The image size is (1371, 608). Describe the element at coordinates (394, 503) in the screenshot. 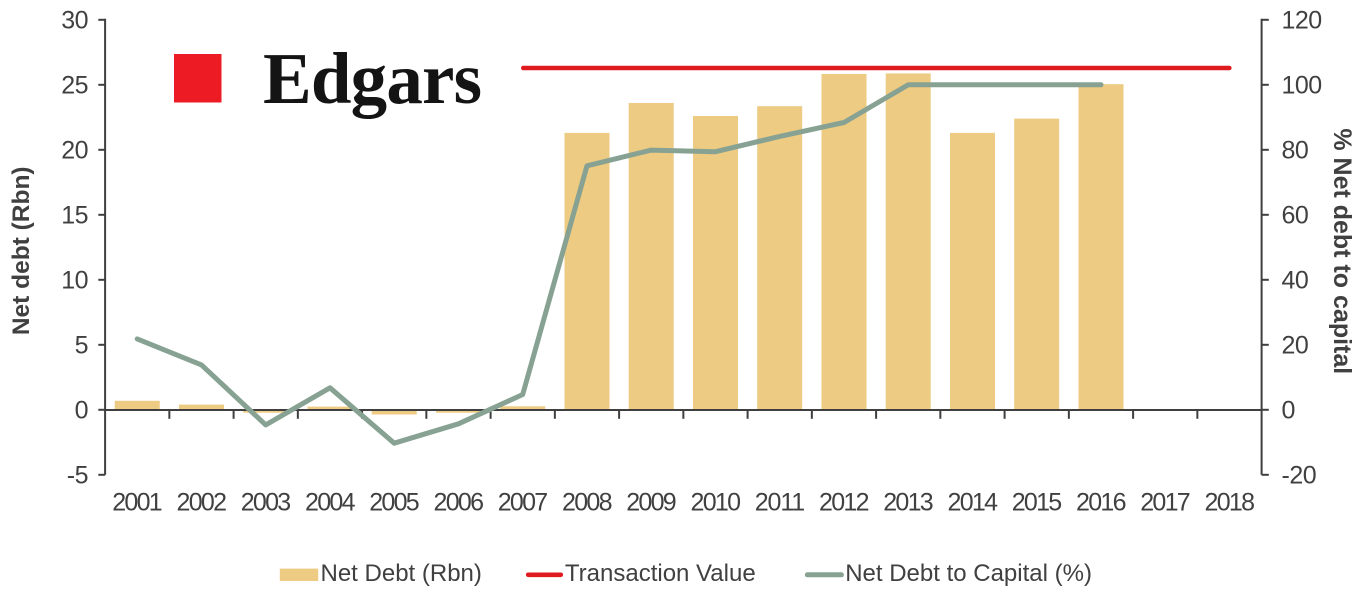

I see `svg-text: 2005` at that location.